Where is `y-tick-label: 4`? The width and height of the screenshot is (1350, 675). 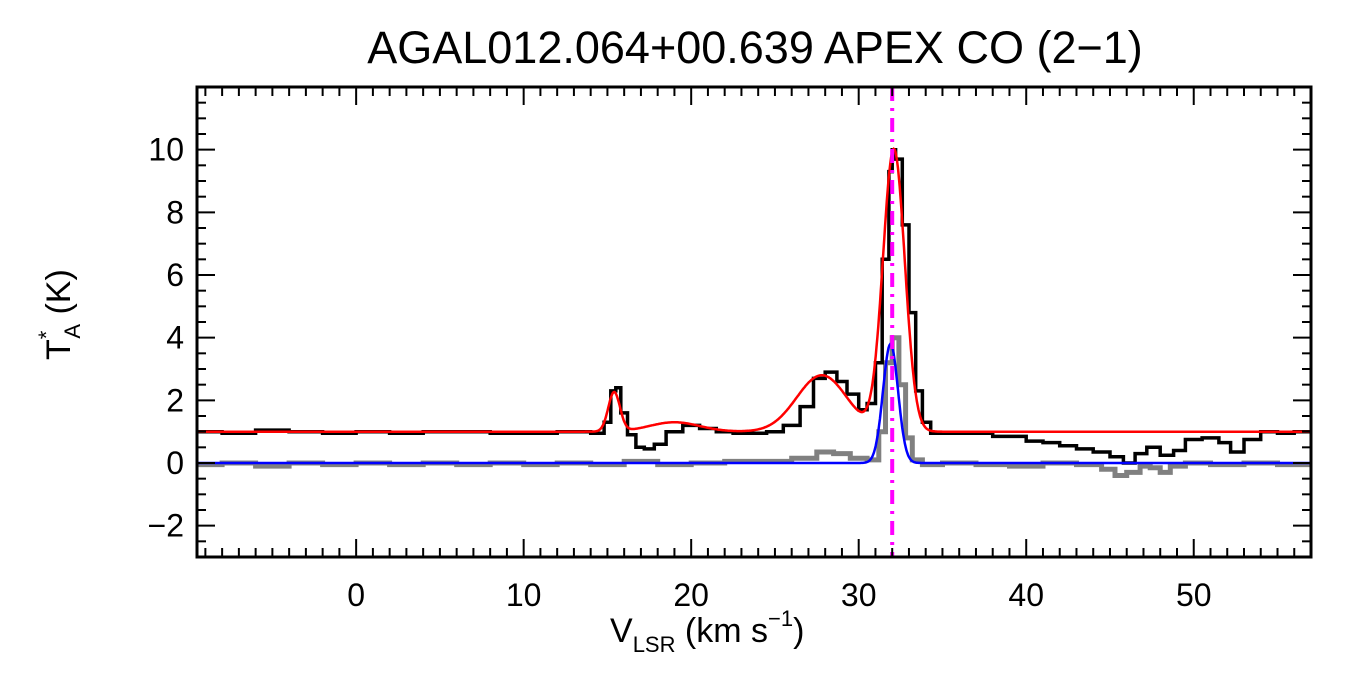
y-tick-label: 4 is located at coordinates (175, 338).